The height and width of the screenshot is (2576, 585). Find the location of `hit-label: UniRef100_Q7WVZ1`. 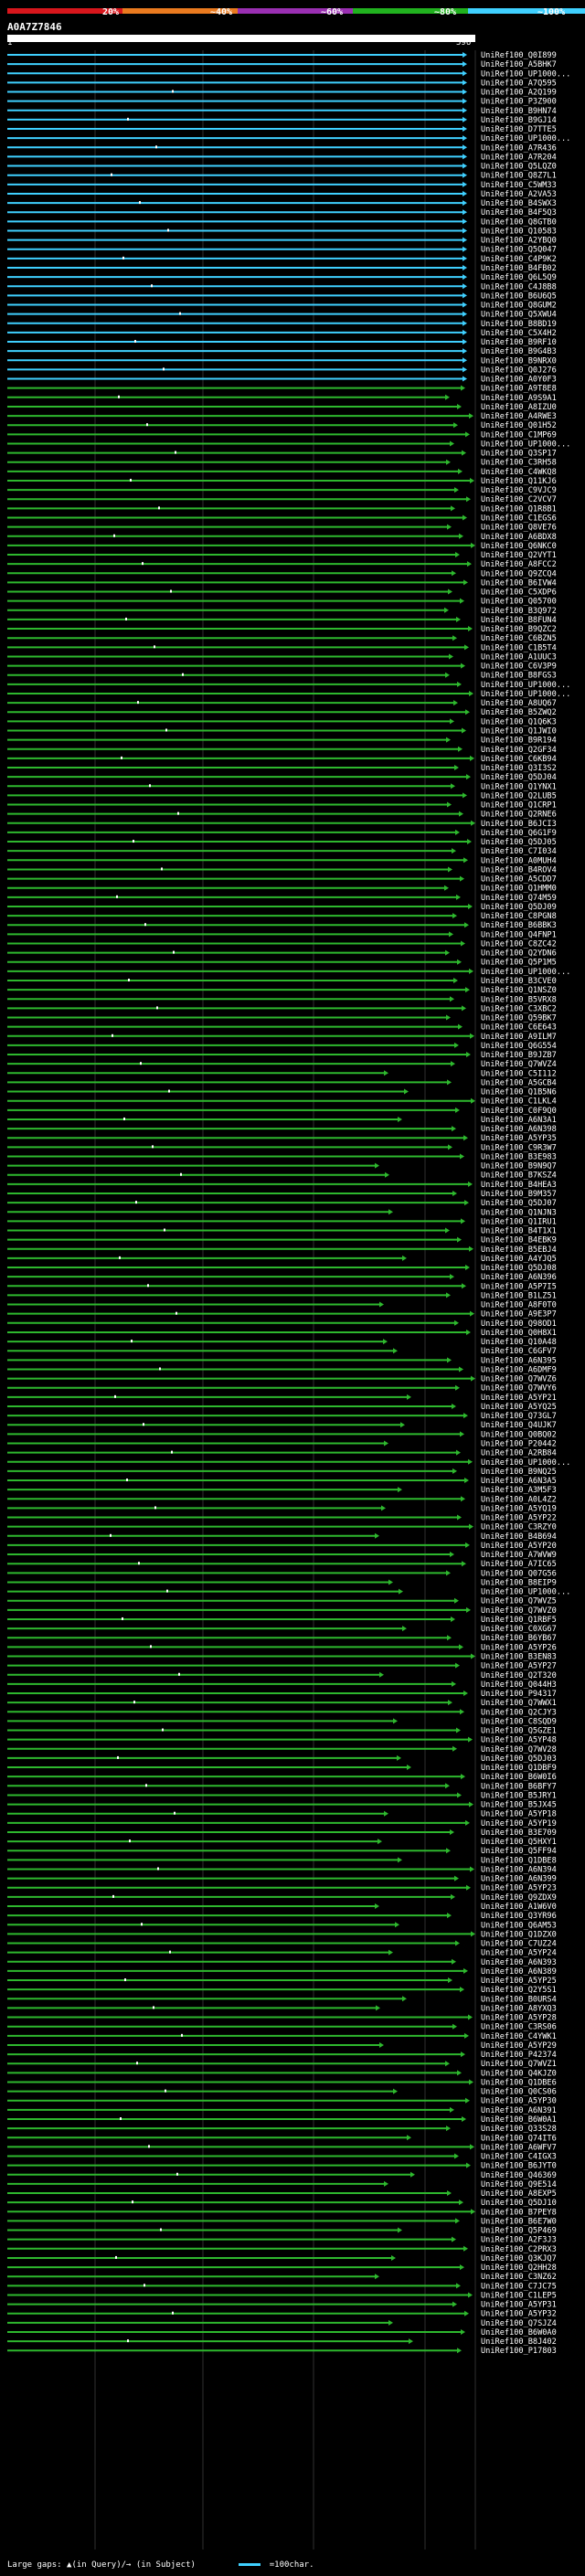

hit-label: UniRef100_Q7WVZ1 is located at coordinates (519, 2064).